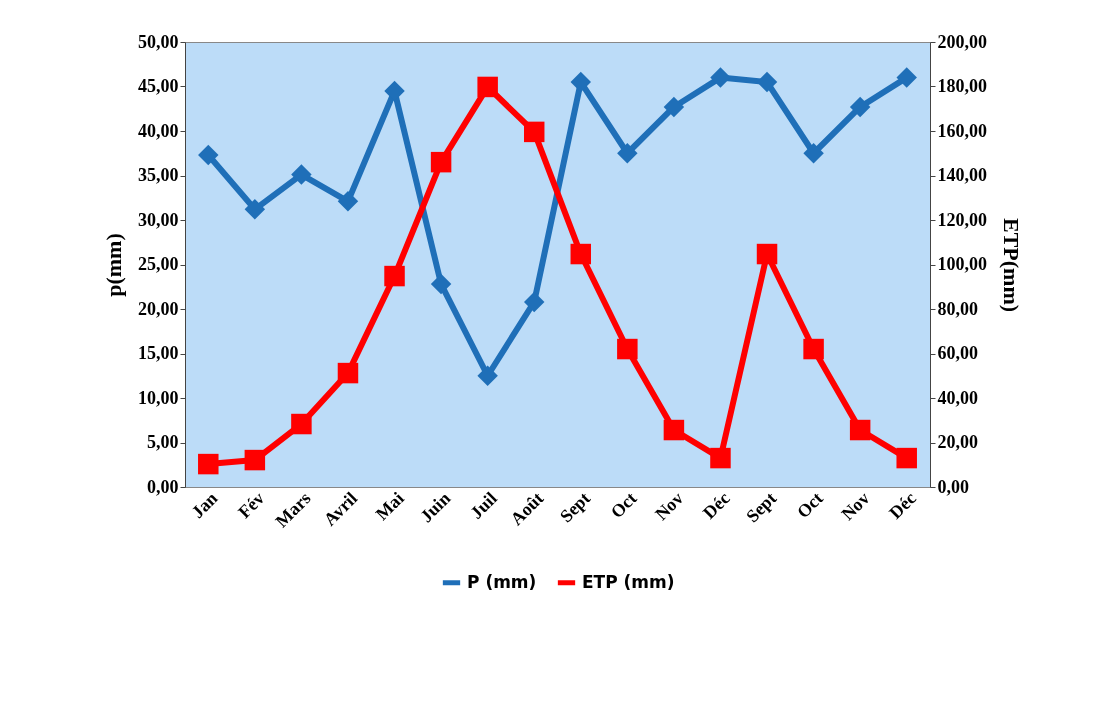 The image size is (1110, 709). I want to click on y-tick-label: 25,00, so click(158, 264).